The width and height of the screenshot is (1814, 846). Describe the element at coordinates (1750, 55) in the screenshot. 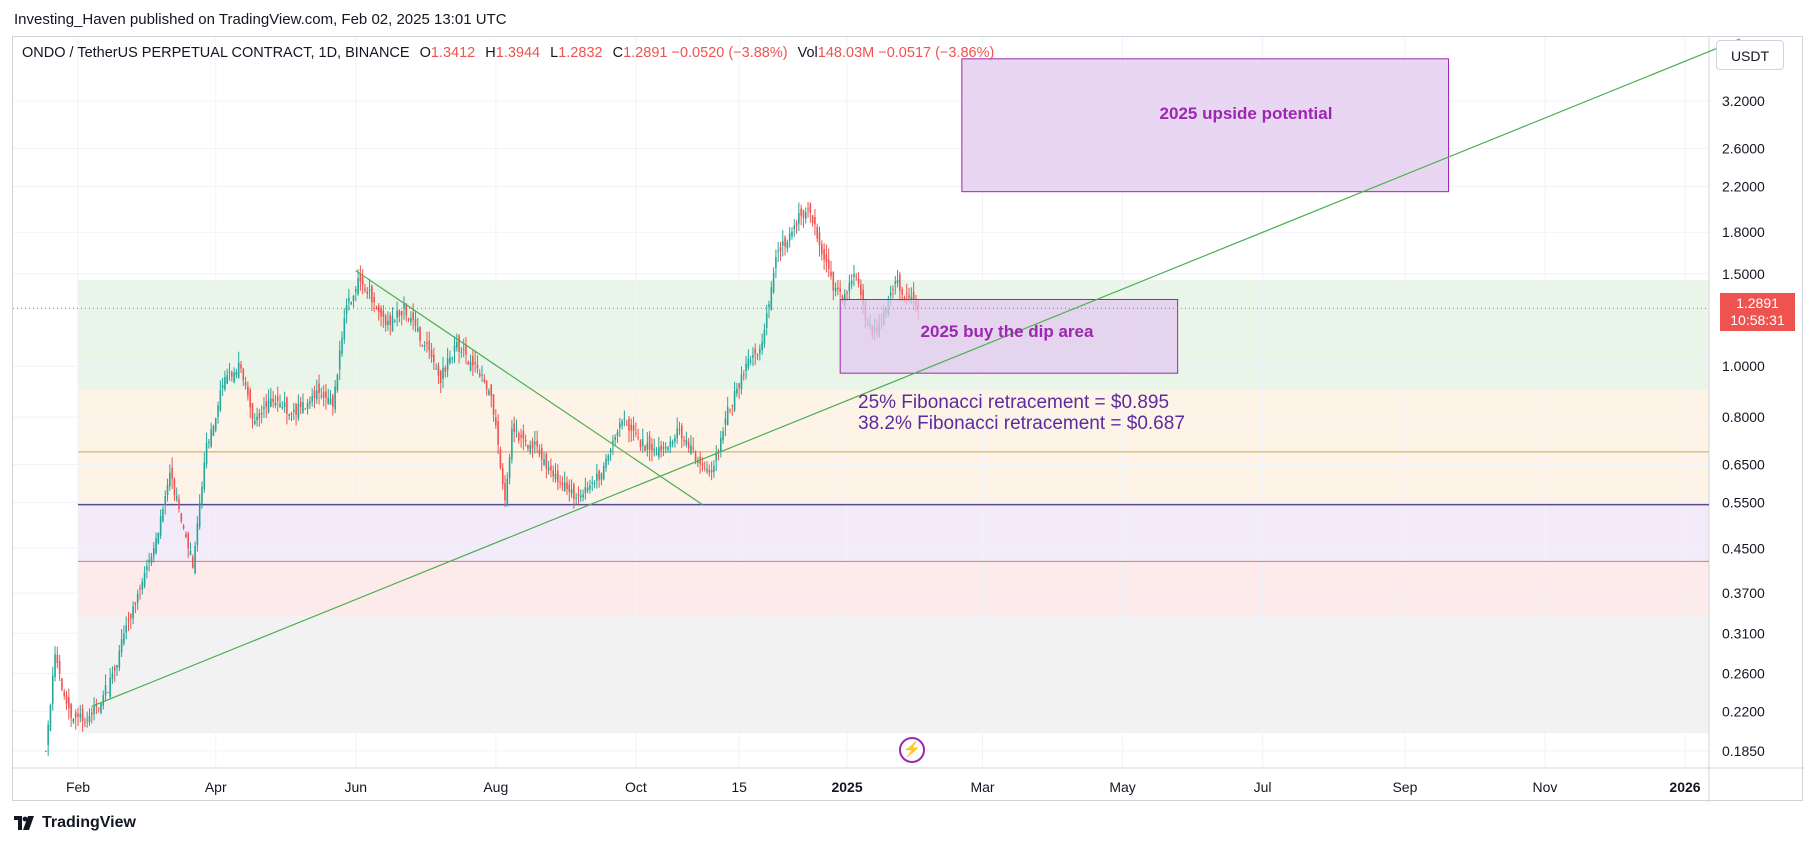

I see `currency-selector: USDT` at that location.